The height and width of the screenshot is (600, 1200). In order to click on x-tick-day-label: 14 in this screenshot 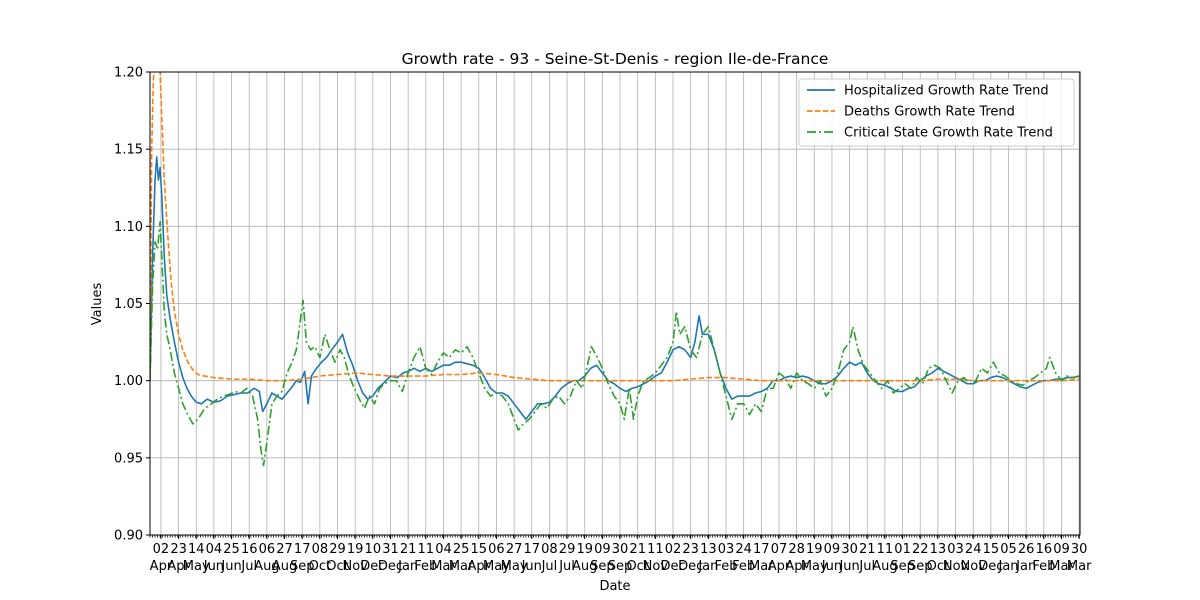, I will do `click(196, 549)`.